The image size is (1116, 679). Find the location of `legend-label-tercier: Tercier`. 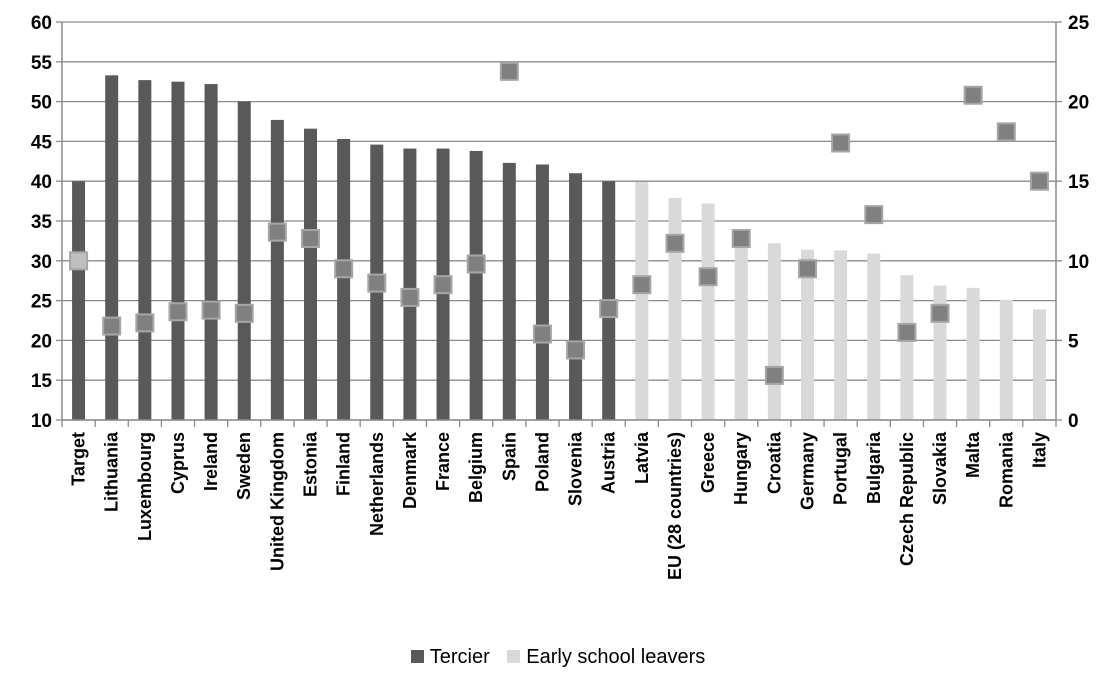

legend-label-tercier: Tercier is located at coordinates (459, 657).